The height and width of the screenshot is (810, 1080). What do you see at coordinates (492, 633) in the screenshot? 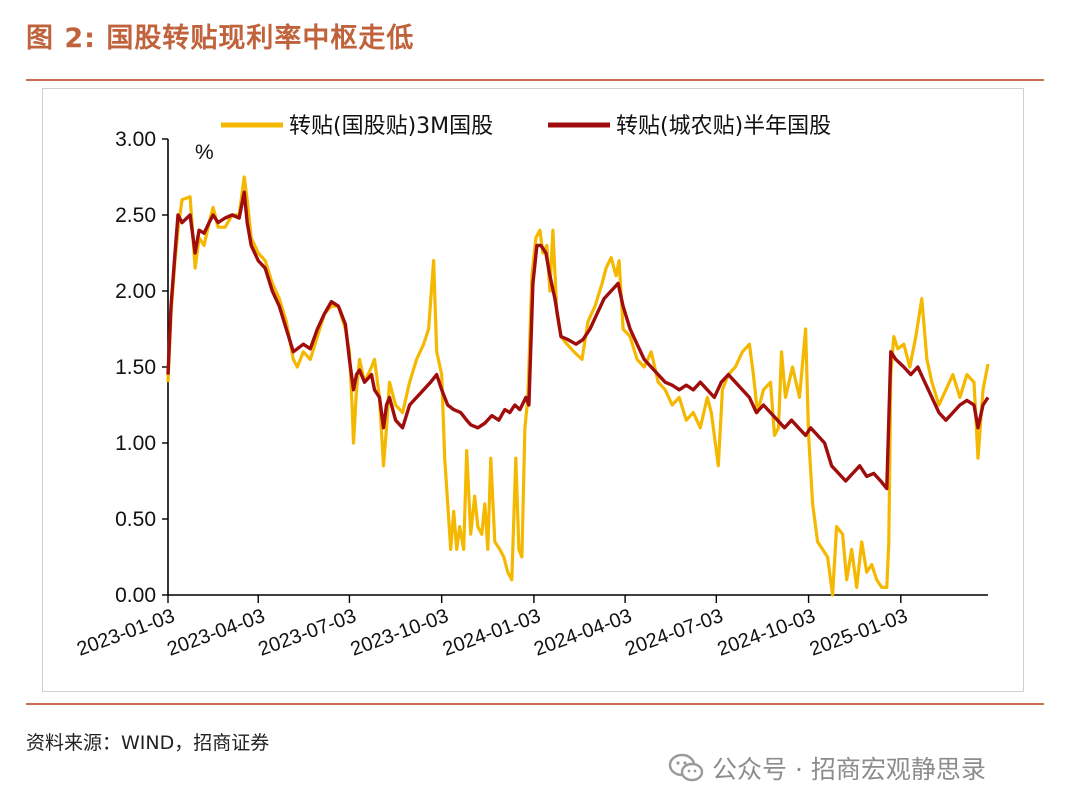
I see `x-tick-label: 2024-01-03` at bounding box center [492, 633].